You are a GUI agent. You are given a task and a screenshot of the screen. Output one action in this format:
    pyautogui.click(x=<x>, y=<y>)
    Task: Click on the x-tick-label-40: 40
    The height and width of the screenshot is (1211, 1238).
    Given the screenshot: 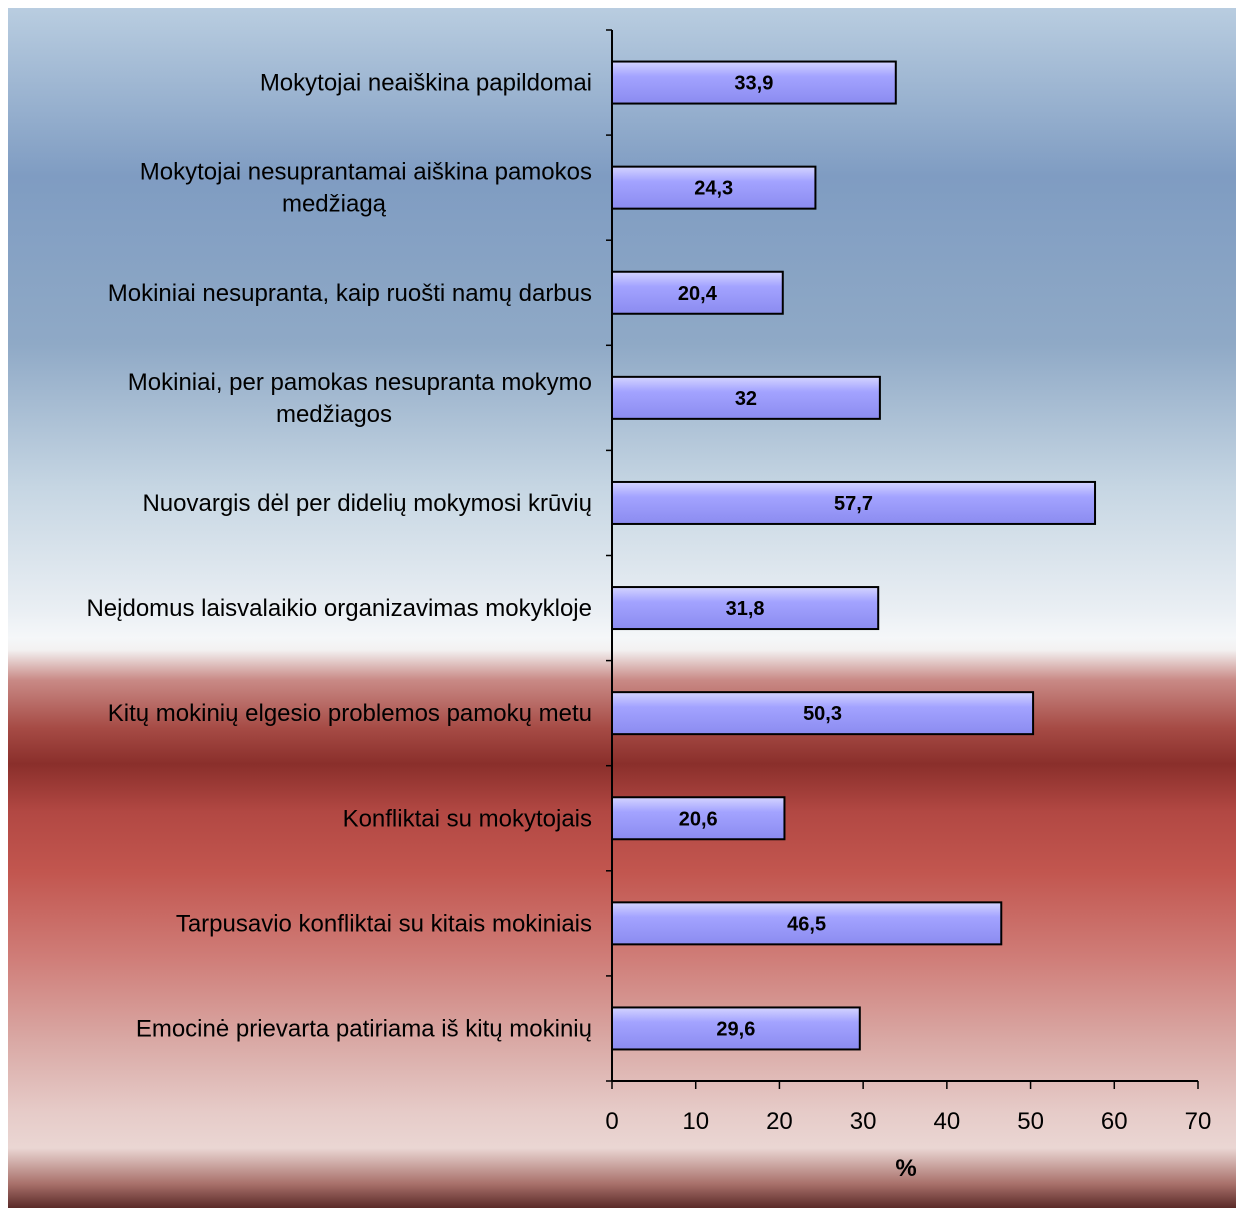 What is the action you would take?
    pyautogui.click(x=947, y=1121)
    